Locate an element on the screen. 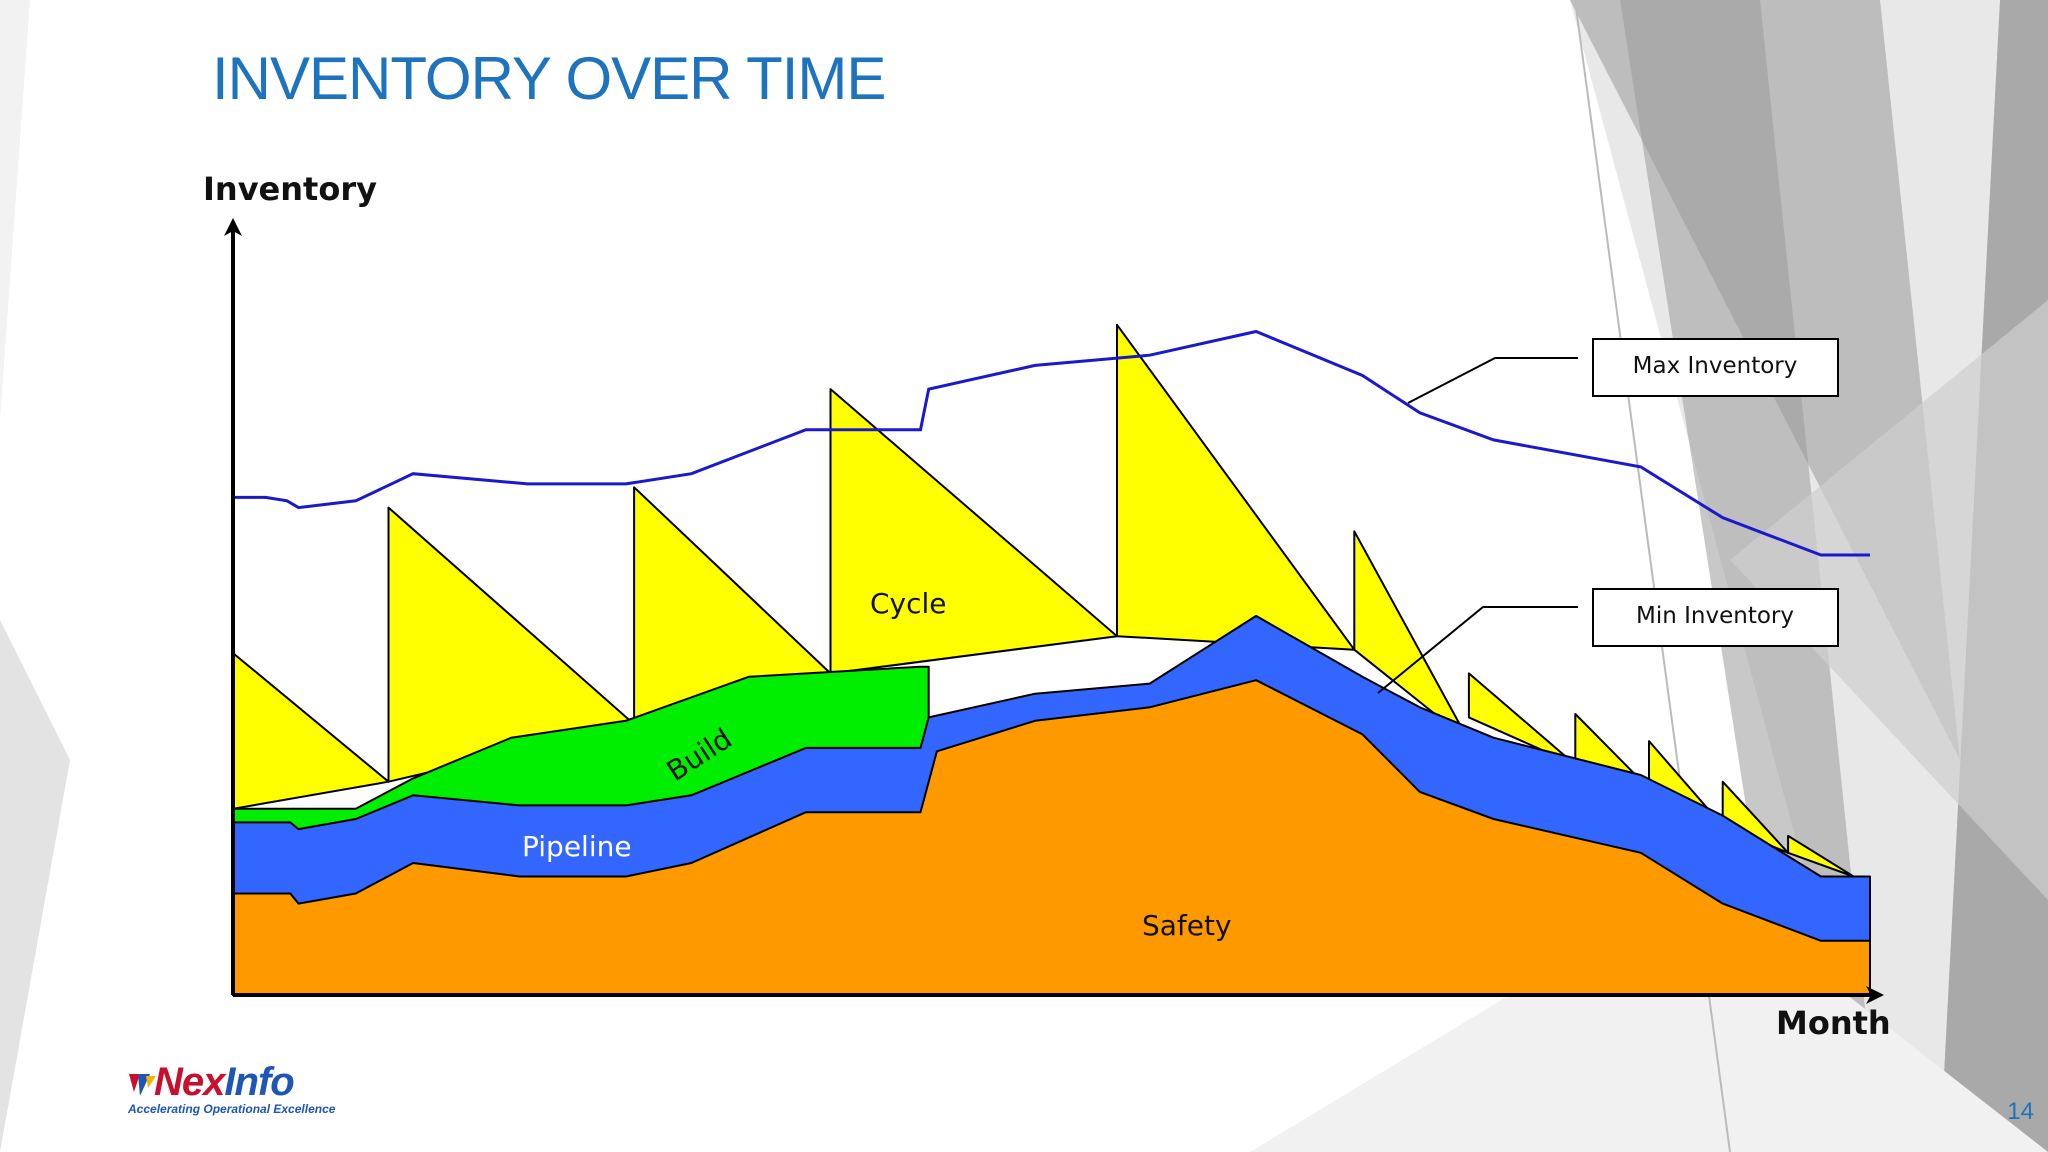  x-axis-arrow is located at coordinates (1875, 995).